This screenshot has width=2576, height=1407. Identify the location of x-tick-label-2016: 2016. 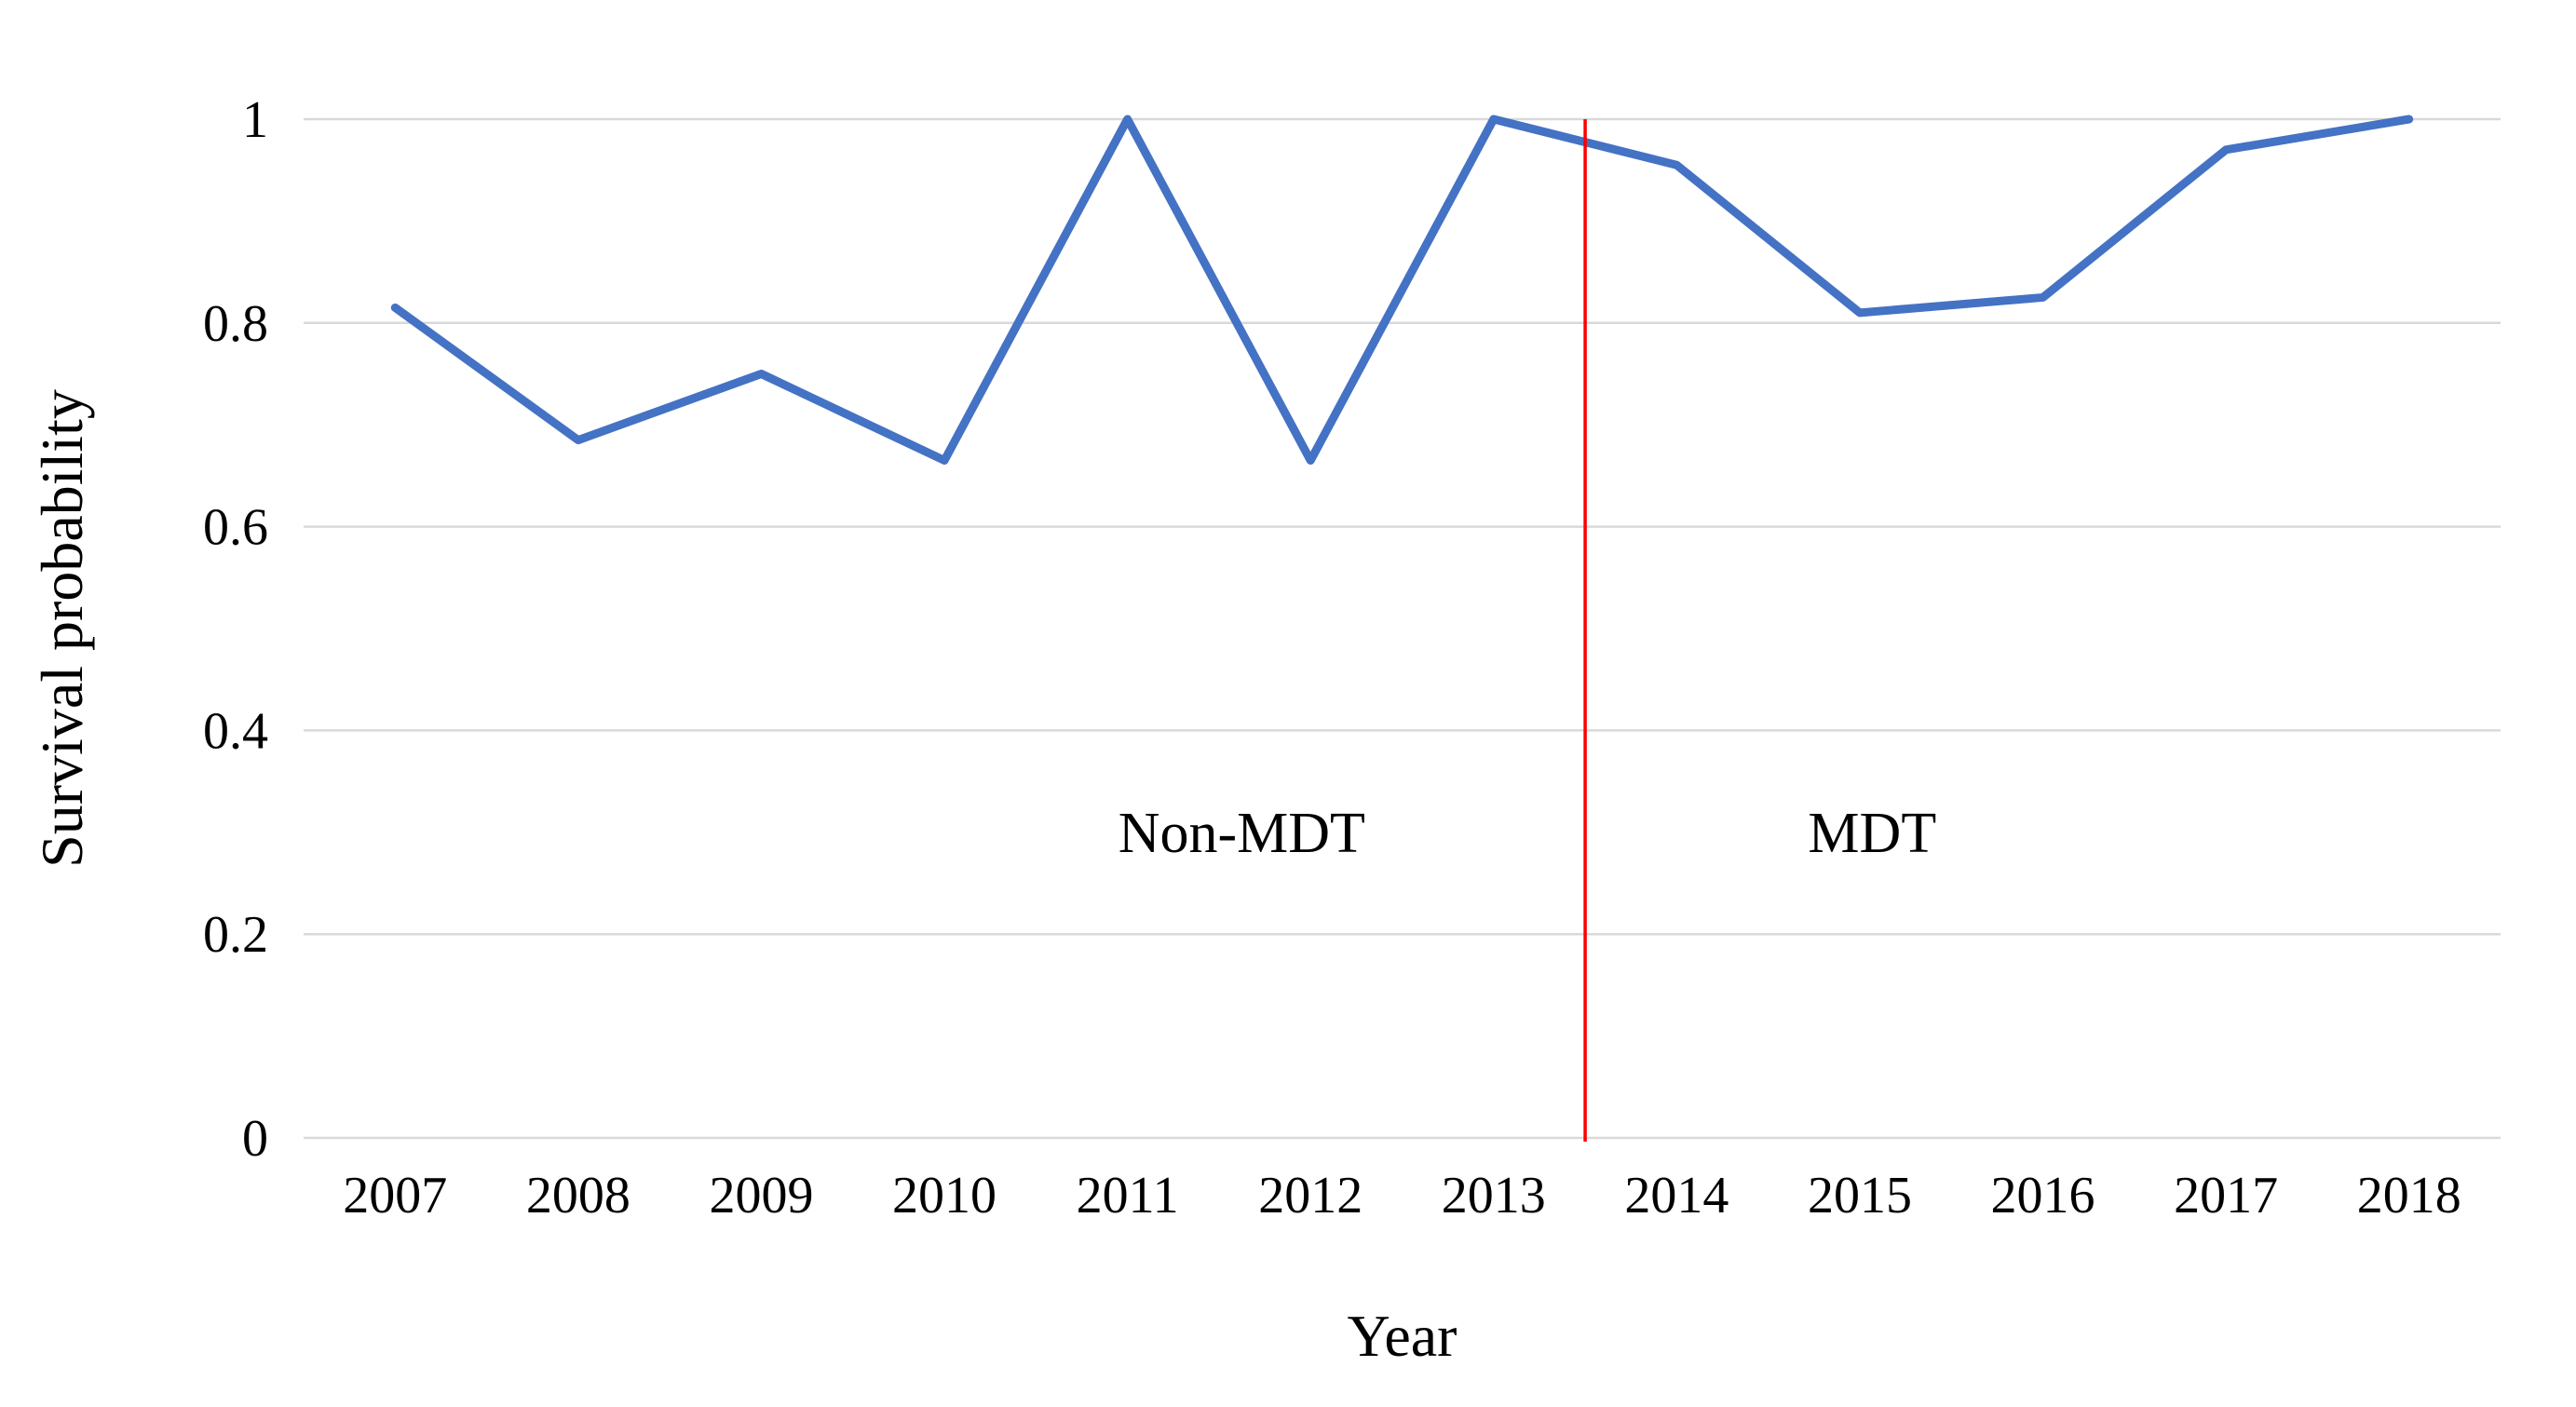
(2043, 1195).